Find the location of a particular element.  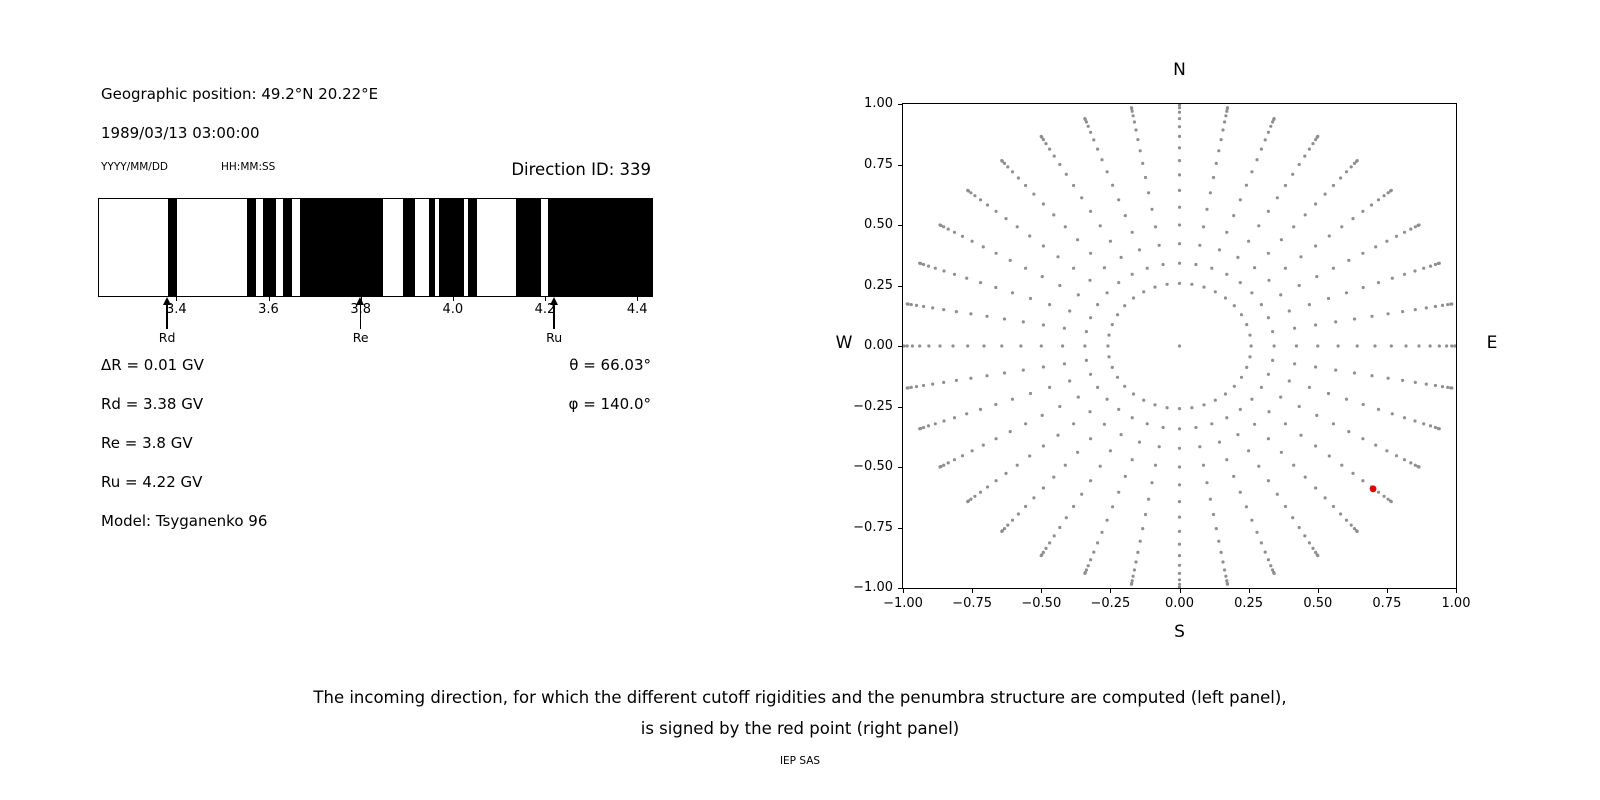

y-axis-tick-label: −0.25 is located at coordinates (873, 406).